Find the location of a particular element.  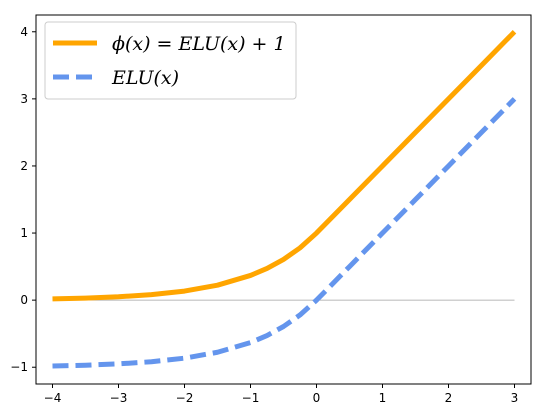

legend: ϕ(x) = ELU(x) + 1 ELU(x) is located at coordinates (170, 60).